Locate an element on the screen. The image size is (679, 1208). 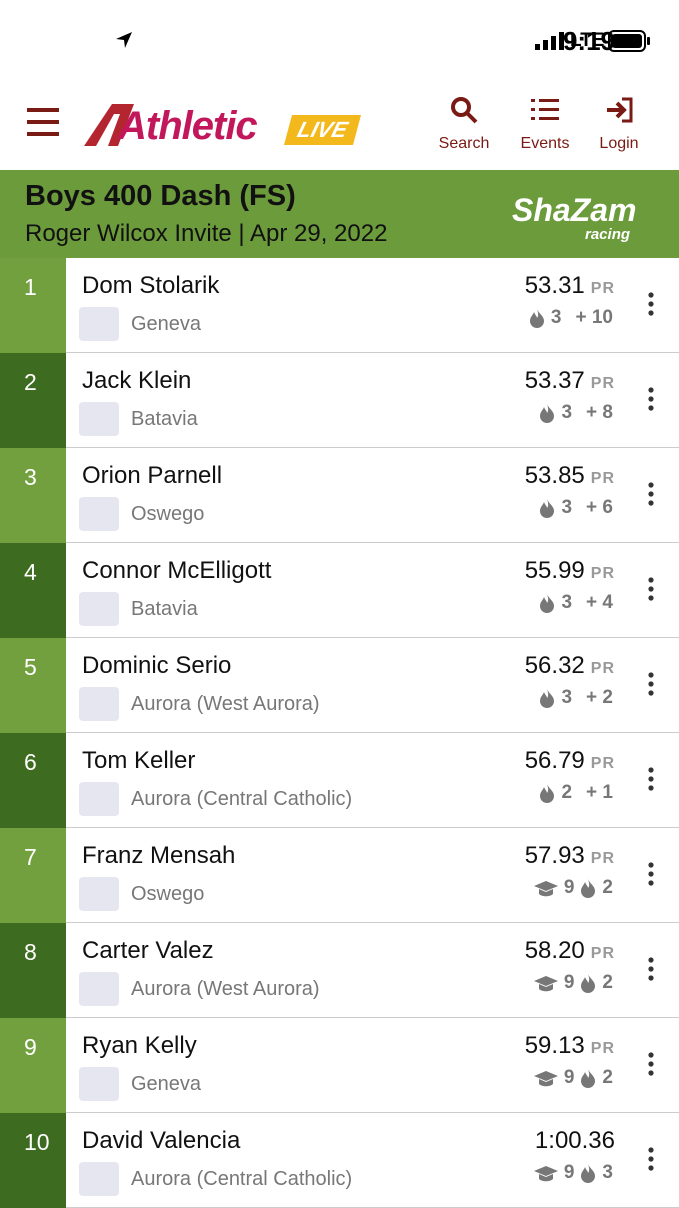
place: 6 is located at coordinates (30, 762).